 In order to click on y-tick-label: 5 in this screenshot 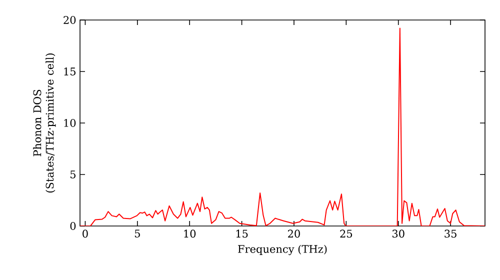, I will do `click(73, 174)`.